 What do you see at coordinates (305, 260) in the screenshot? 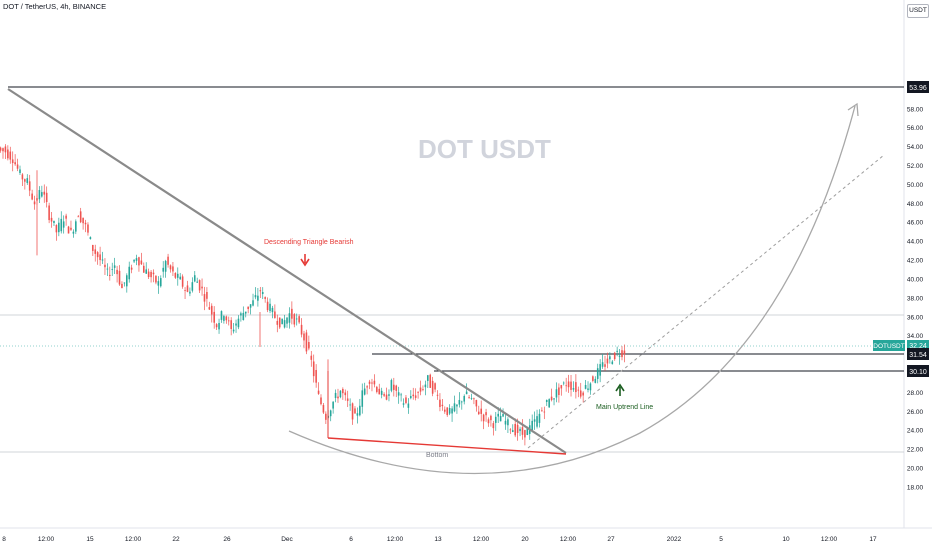
I see `down-arrow-icon` at bounding box center [305, 260].